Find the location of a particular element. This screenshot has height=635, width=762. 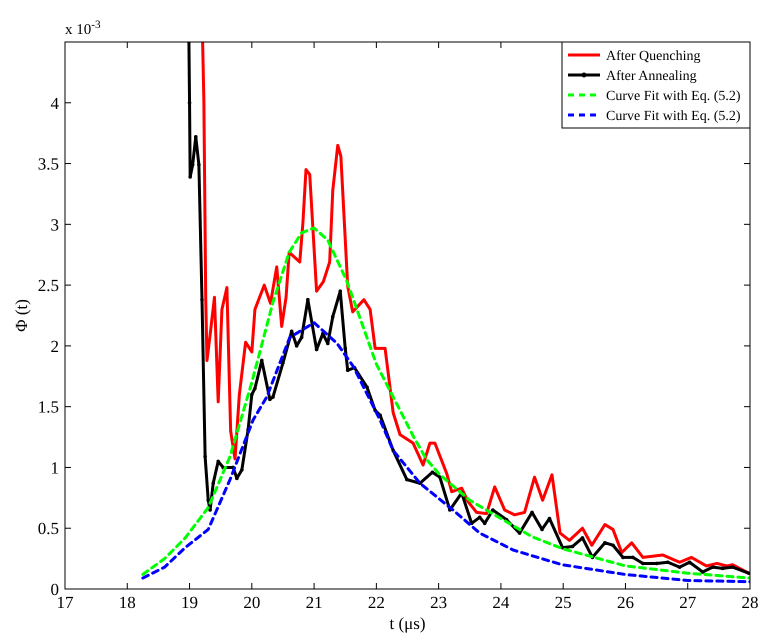

y-tick-label: 3.5 is located at coordinates (48, 164).